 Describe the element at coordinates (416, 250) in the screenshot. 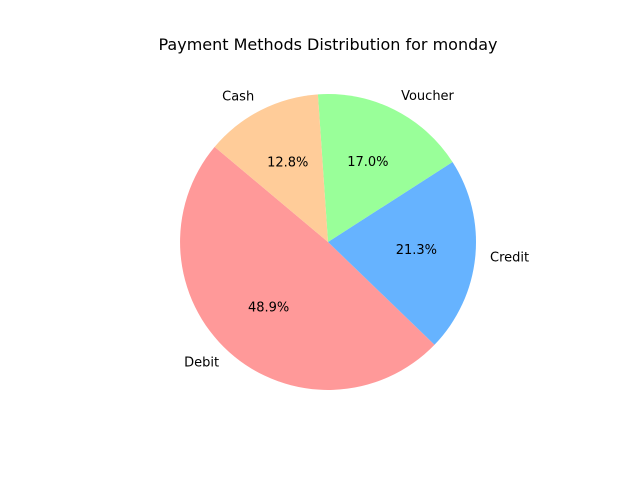

I see `pct-label-credit: 21.3%` at that location.